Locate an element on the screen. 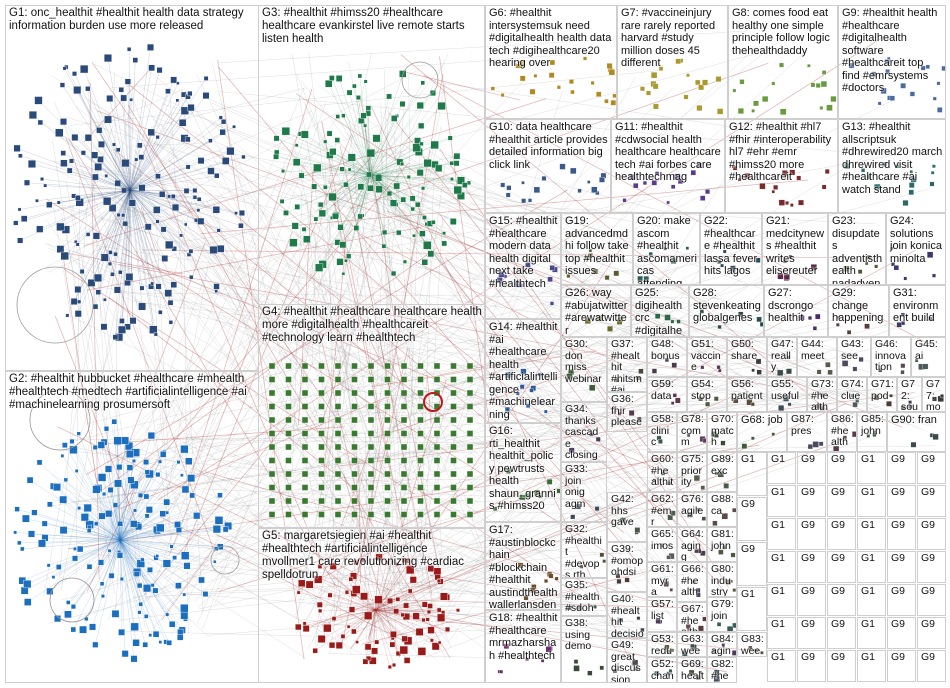  group-box-g59: G59: data is located at coordinates (667, 394).